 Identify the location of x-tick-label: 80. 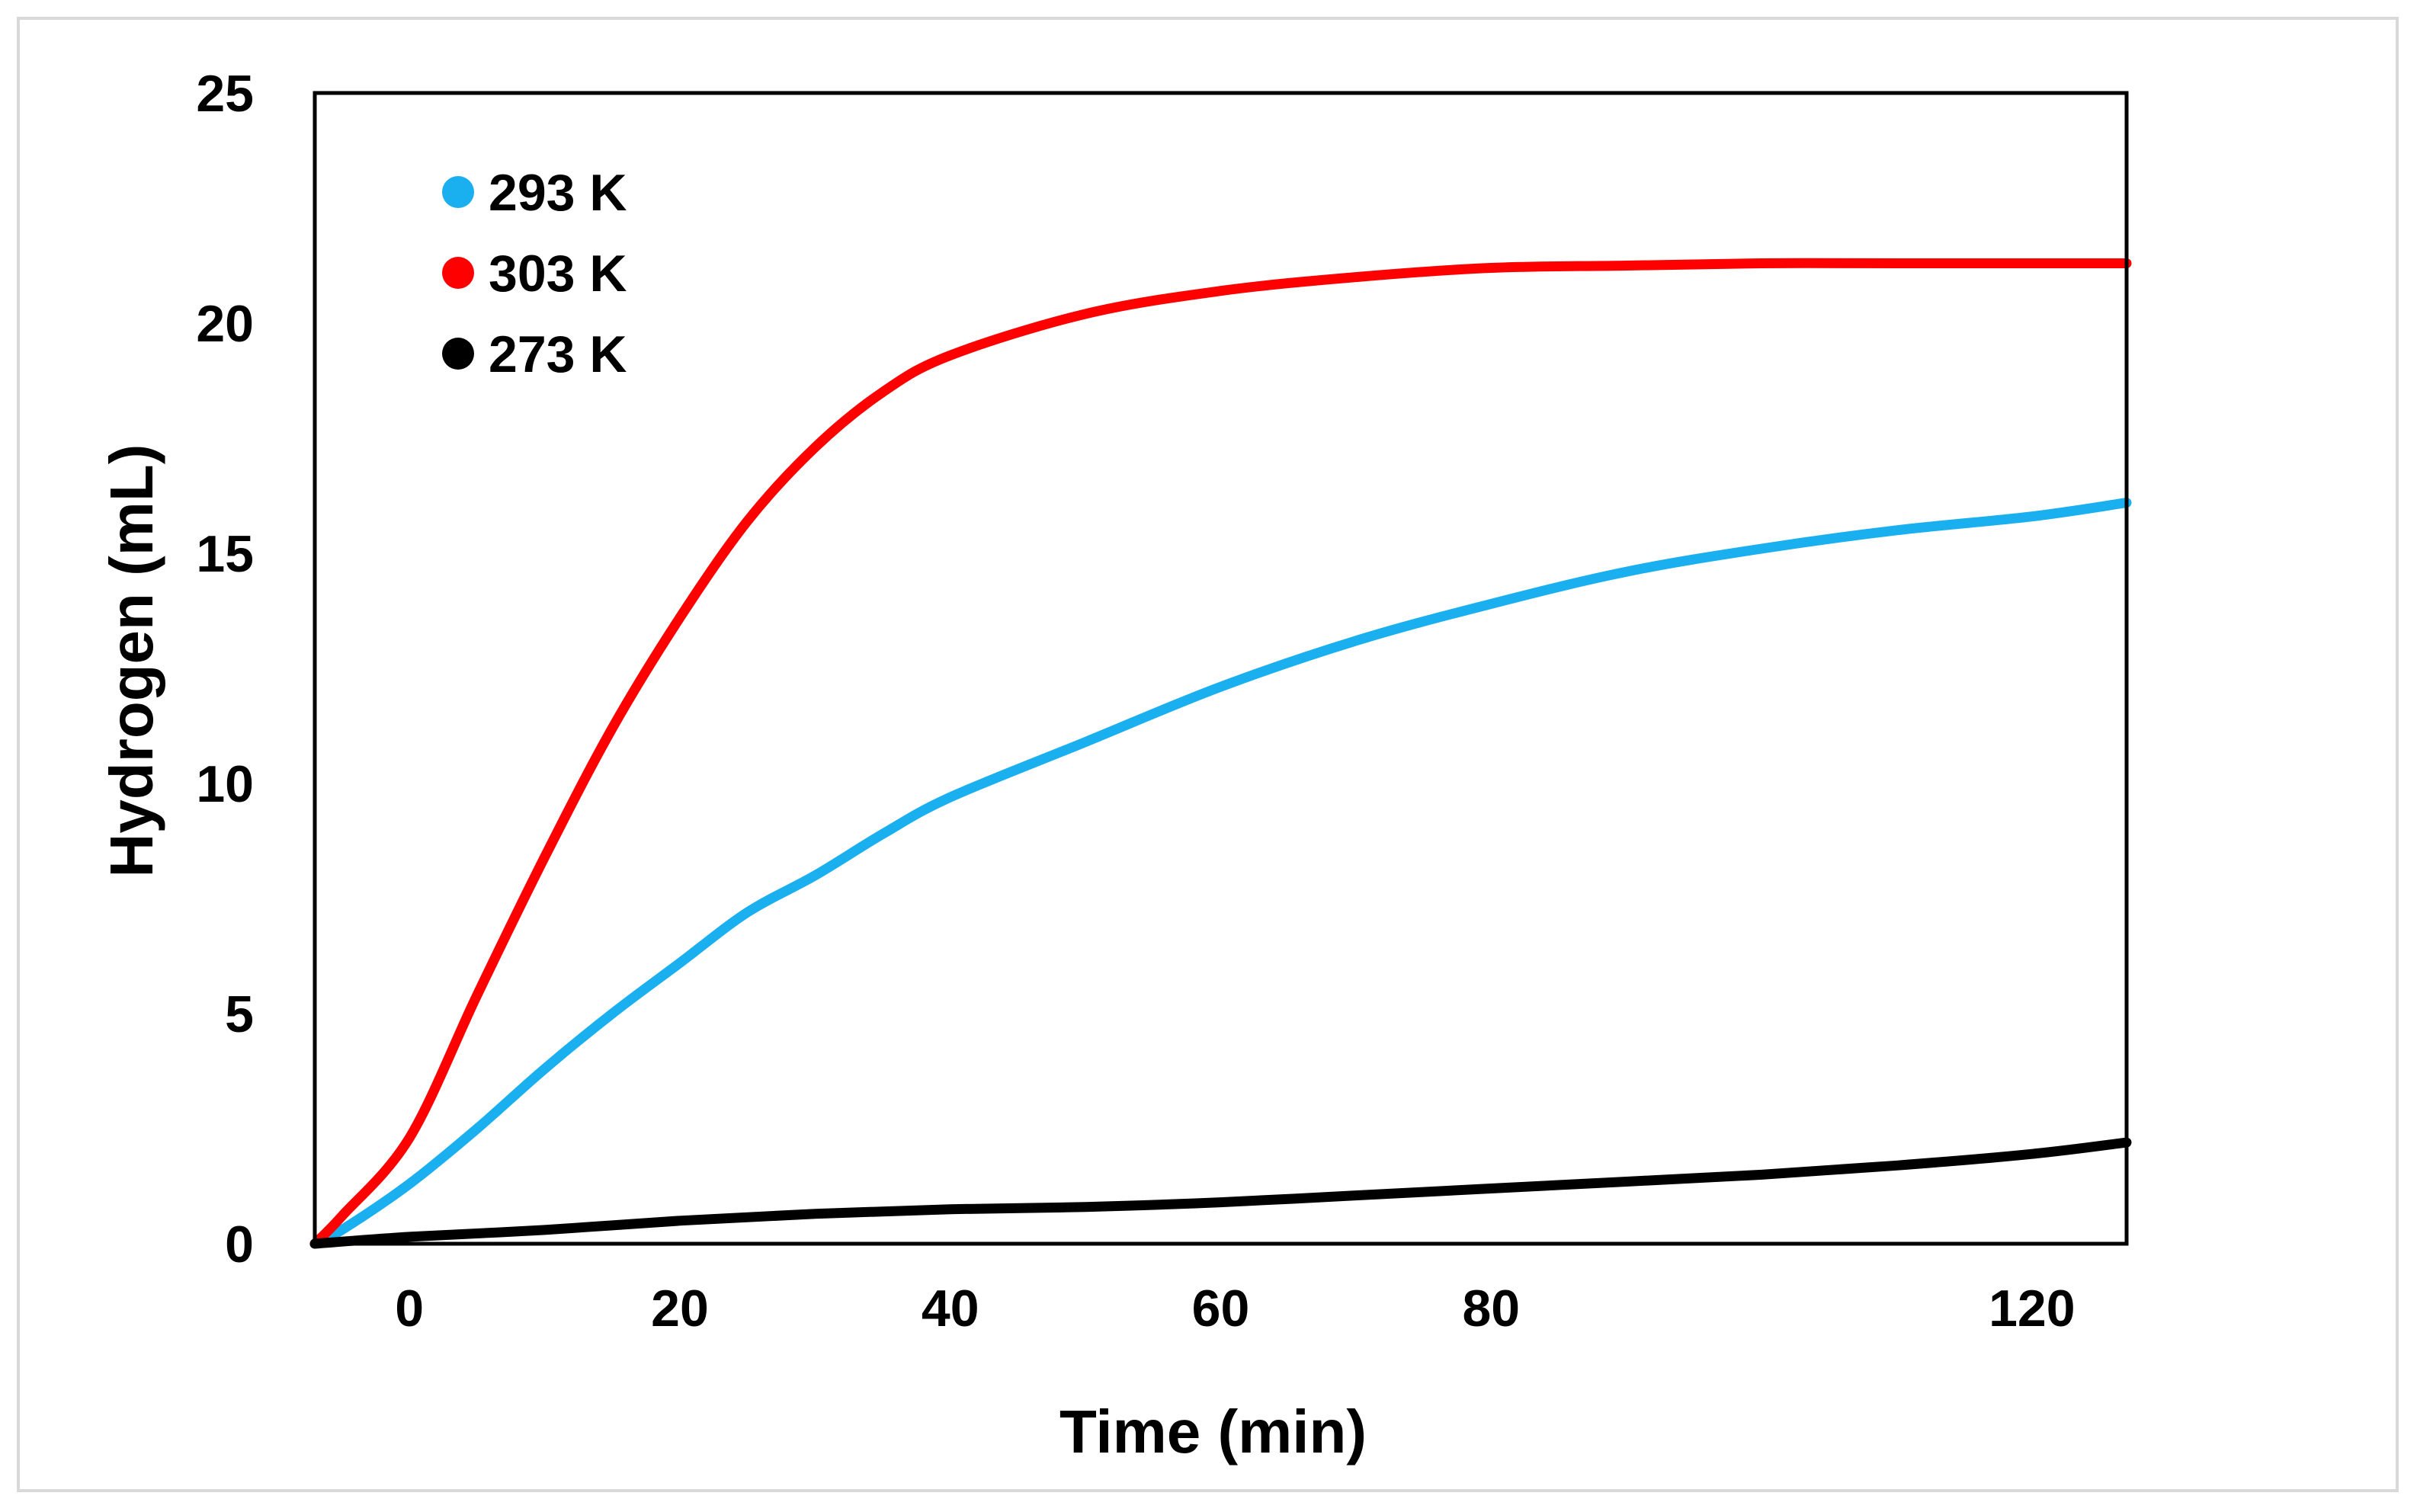
(1491, 1308).